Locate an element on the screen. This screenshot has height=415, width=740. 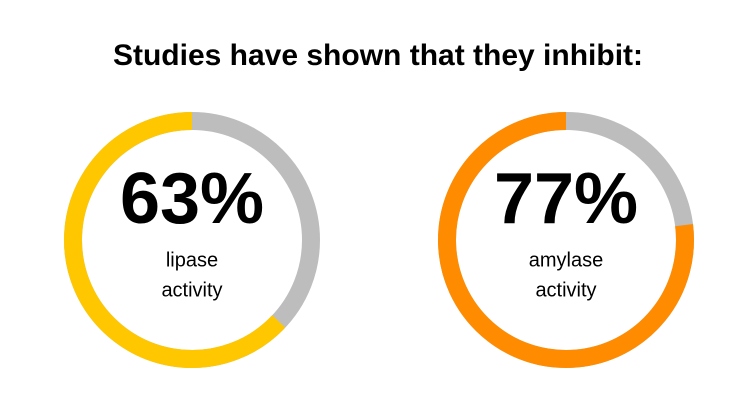
title: Studies have shown that they inhibit: is located at coordinates (378, 55).